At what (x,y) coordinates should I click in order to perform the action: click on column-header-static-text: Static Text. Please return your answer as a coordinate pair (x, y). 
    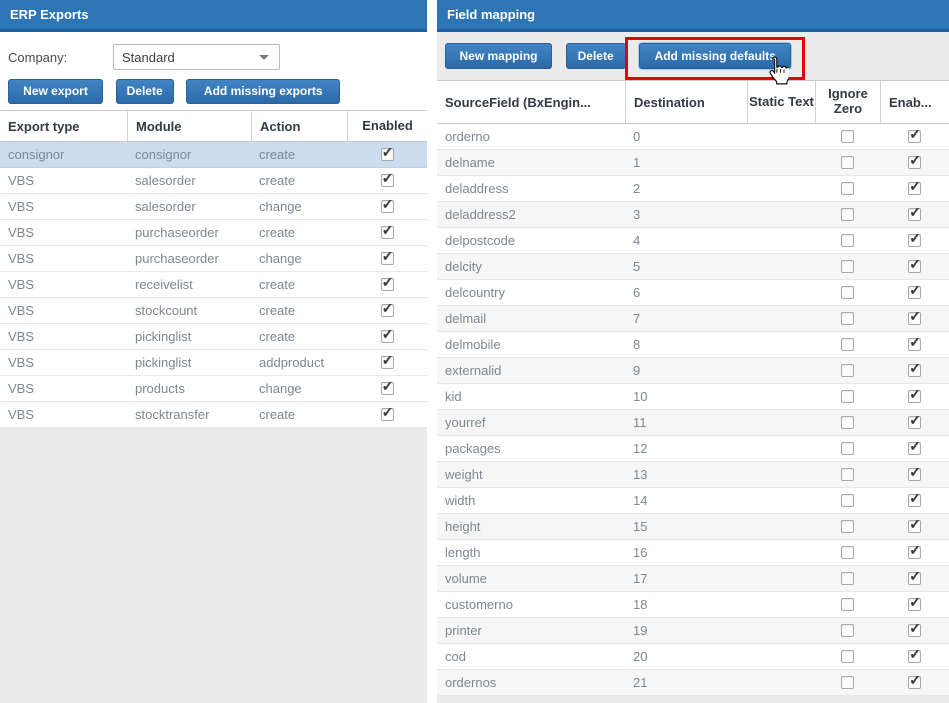
    Looking at the image, I should click on (781, 102).